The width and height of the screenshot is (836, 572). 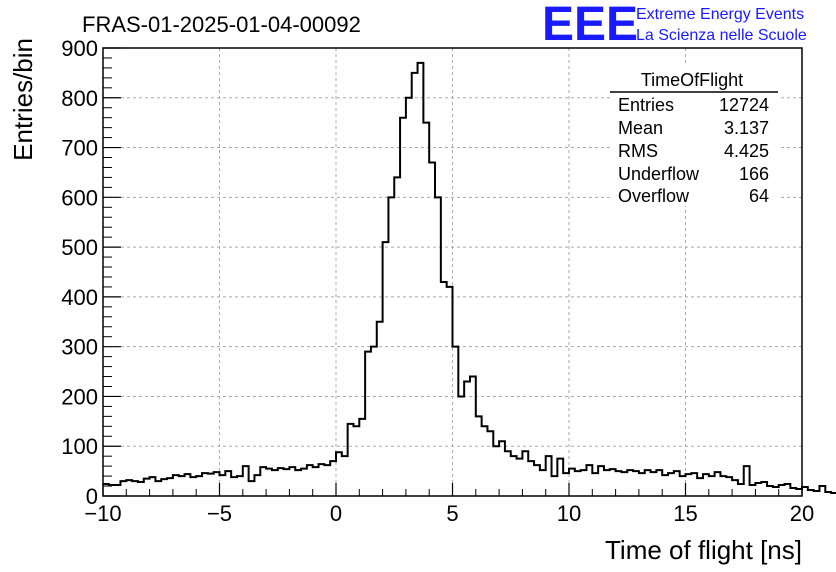 What do you see at coordinates (640, 128) in the screenshot?
I see `stats-mean-label: Mean` at bounding box center [640, 128].